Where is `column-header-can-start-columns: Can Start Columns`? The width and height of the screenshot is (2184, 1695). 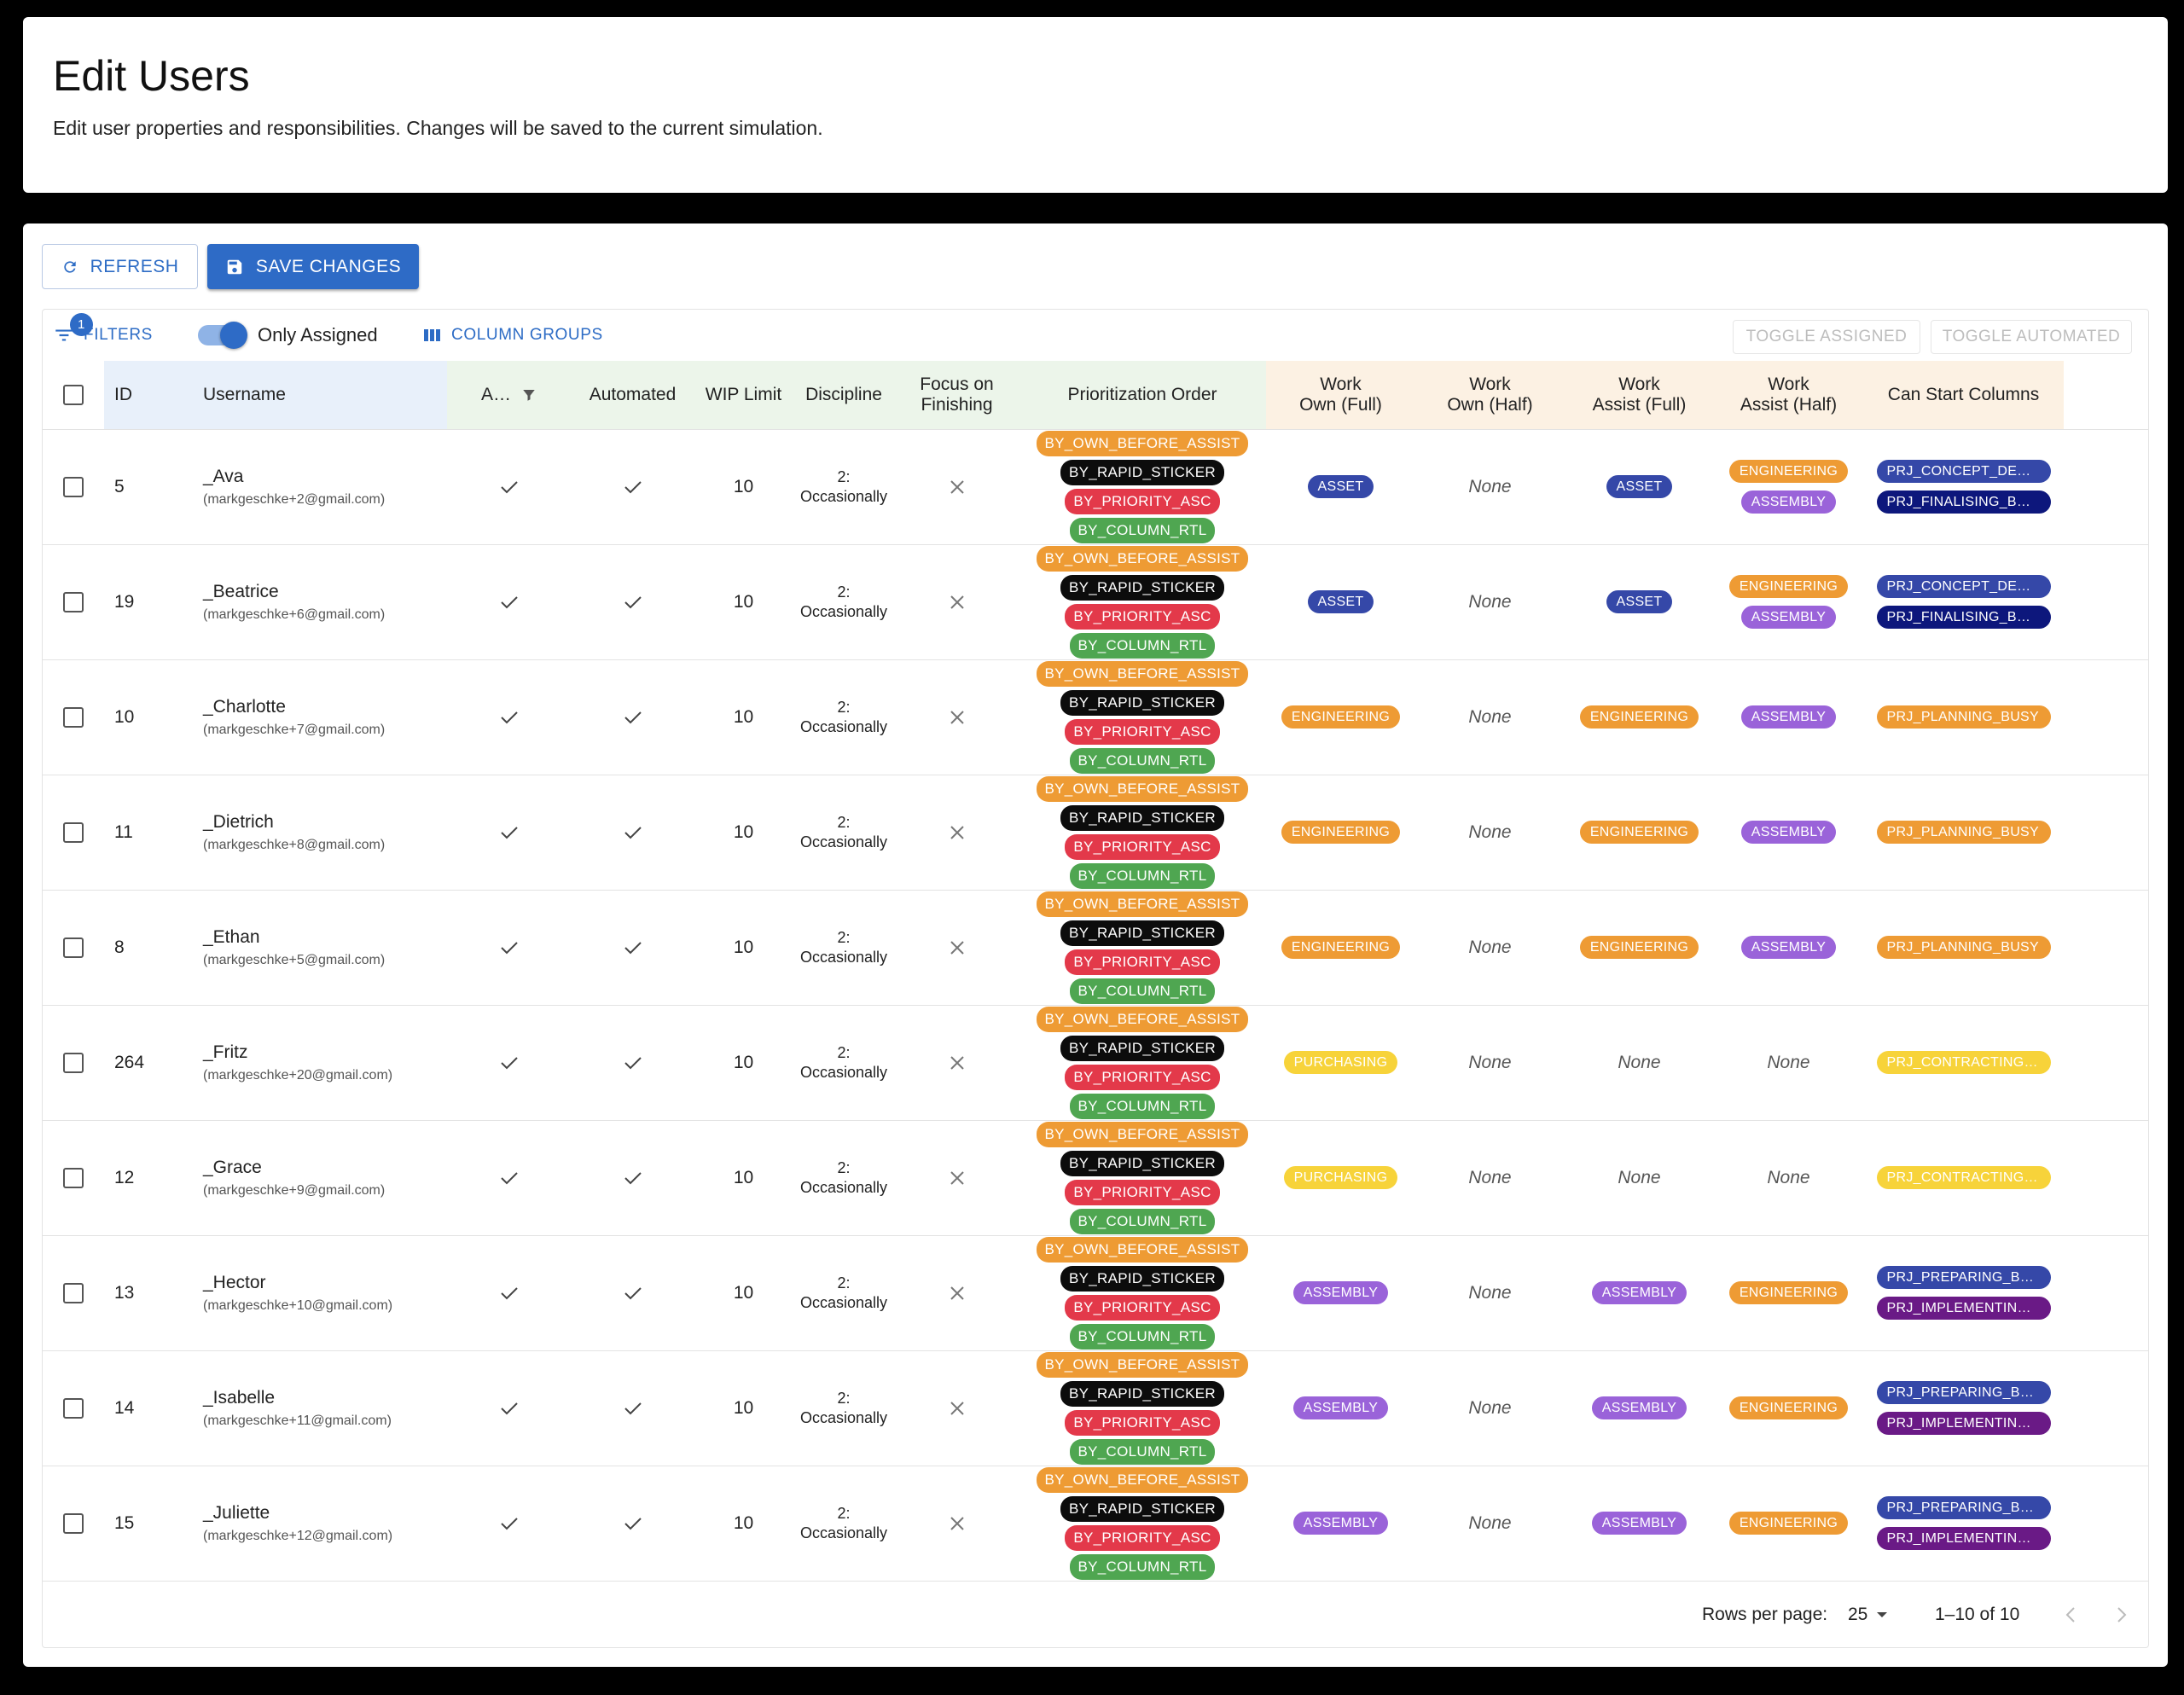 column-header-can-start-columns: Can Start Columns is located at coordinates (1963, 395).